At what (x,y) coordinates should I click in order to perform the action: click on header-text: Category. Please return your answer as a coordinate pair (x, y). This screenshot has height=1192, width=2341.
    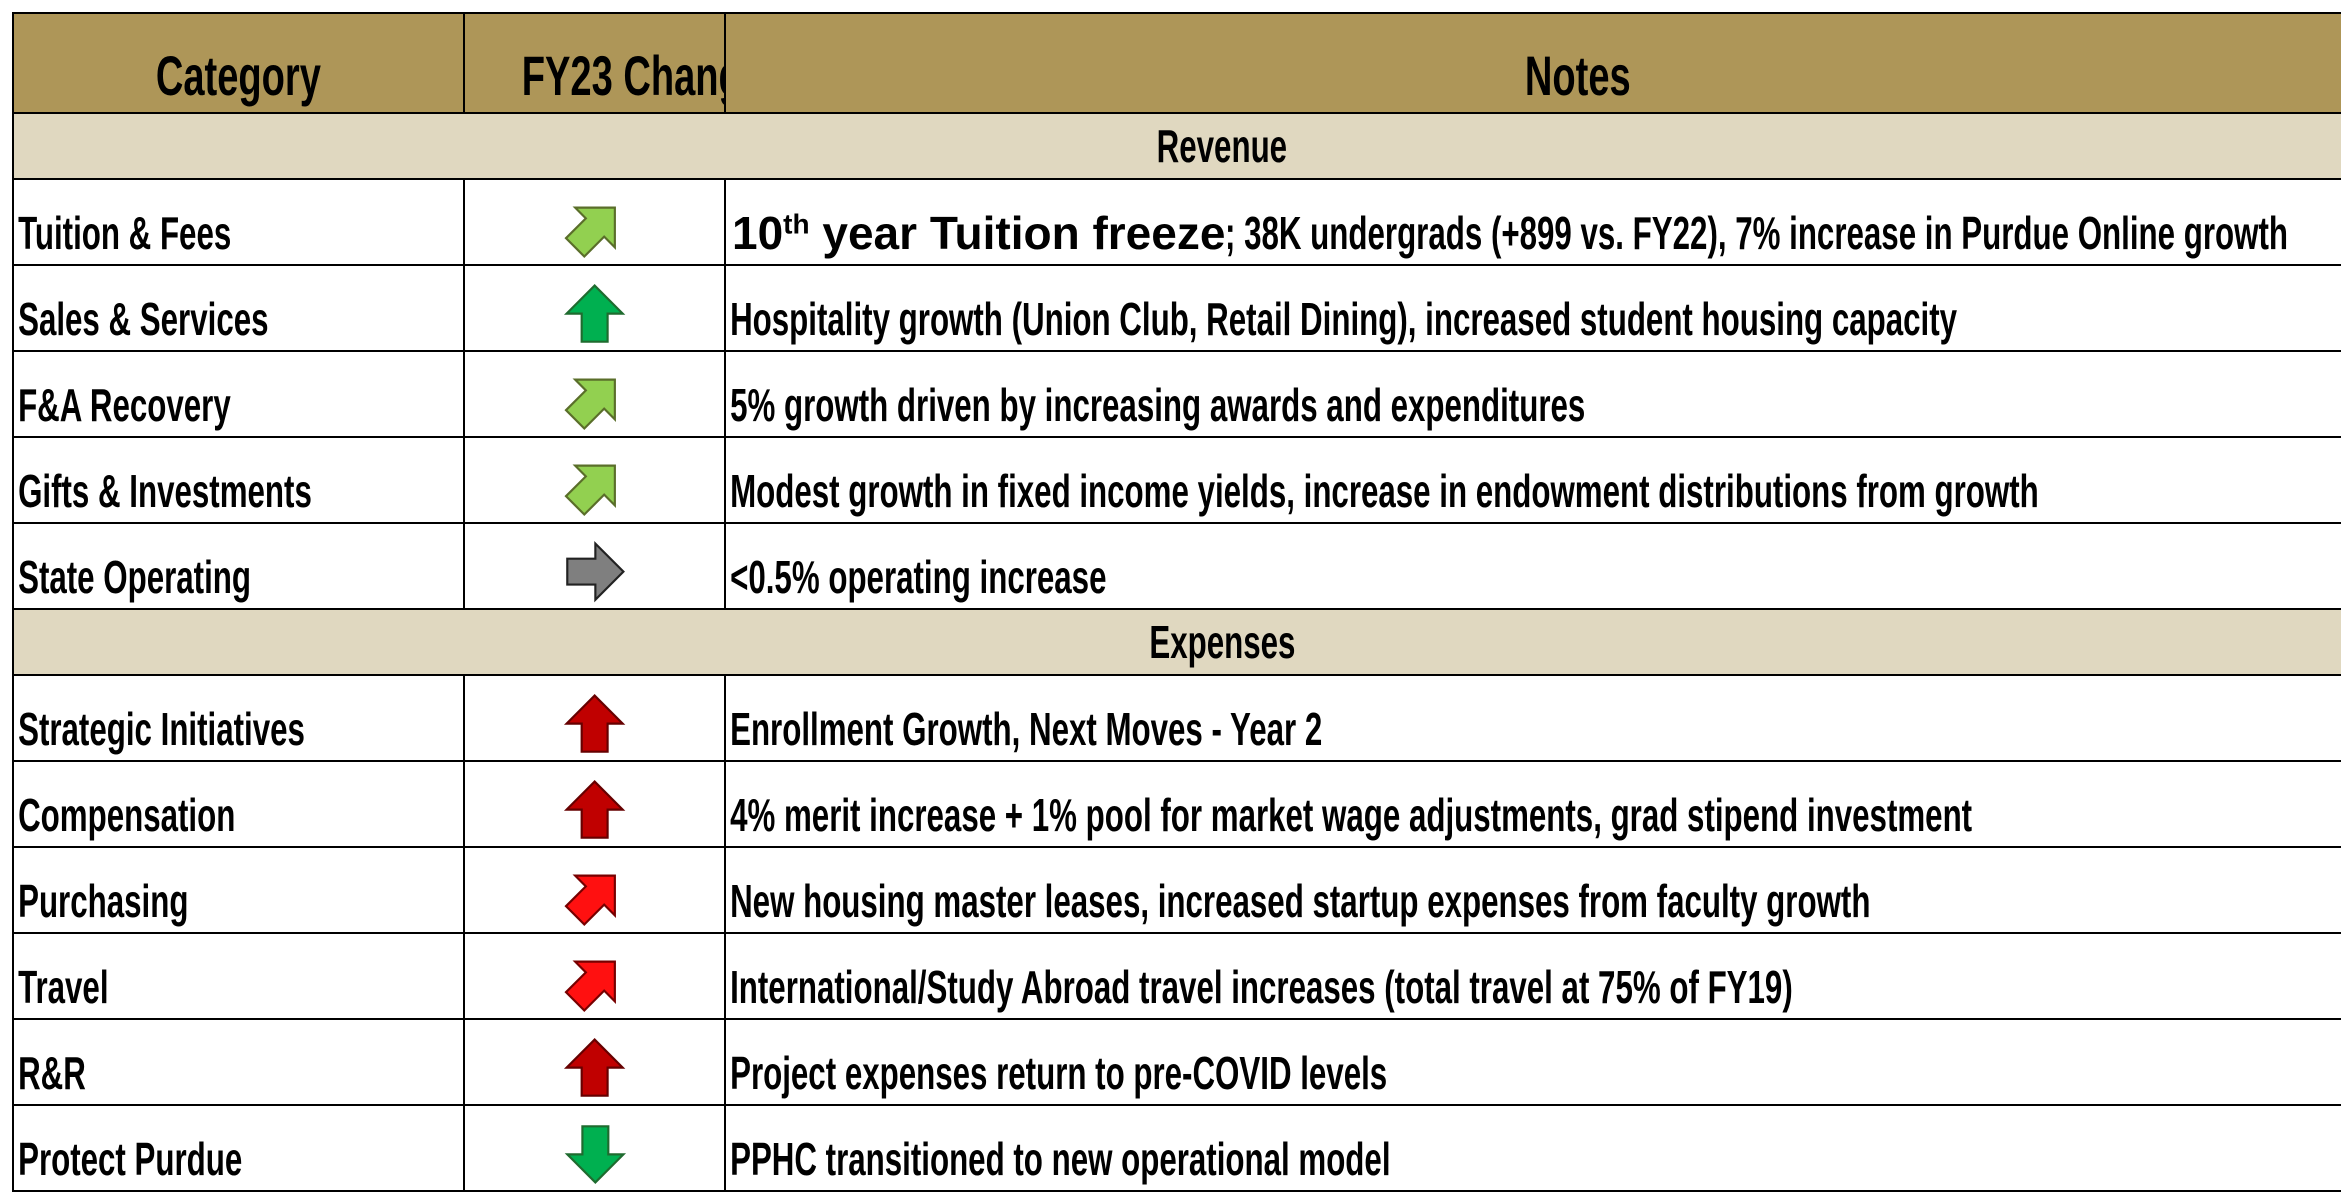
    Looking at the image, I should click on (238, 75).